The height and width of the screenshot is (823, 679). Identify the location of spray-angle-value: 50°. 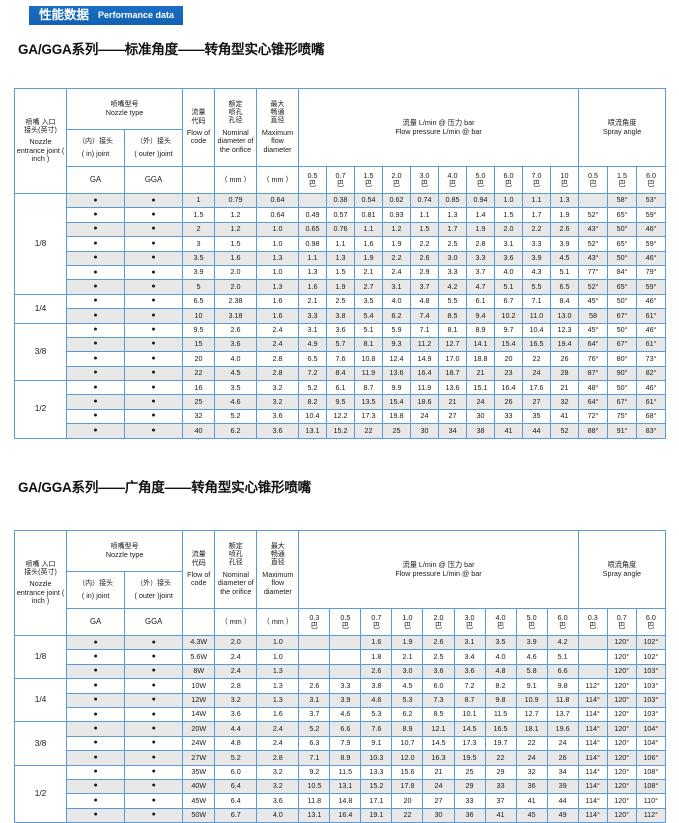
(622, 258).